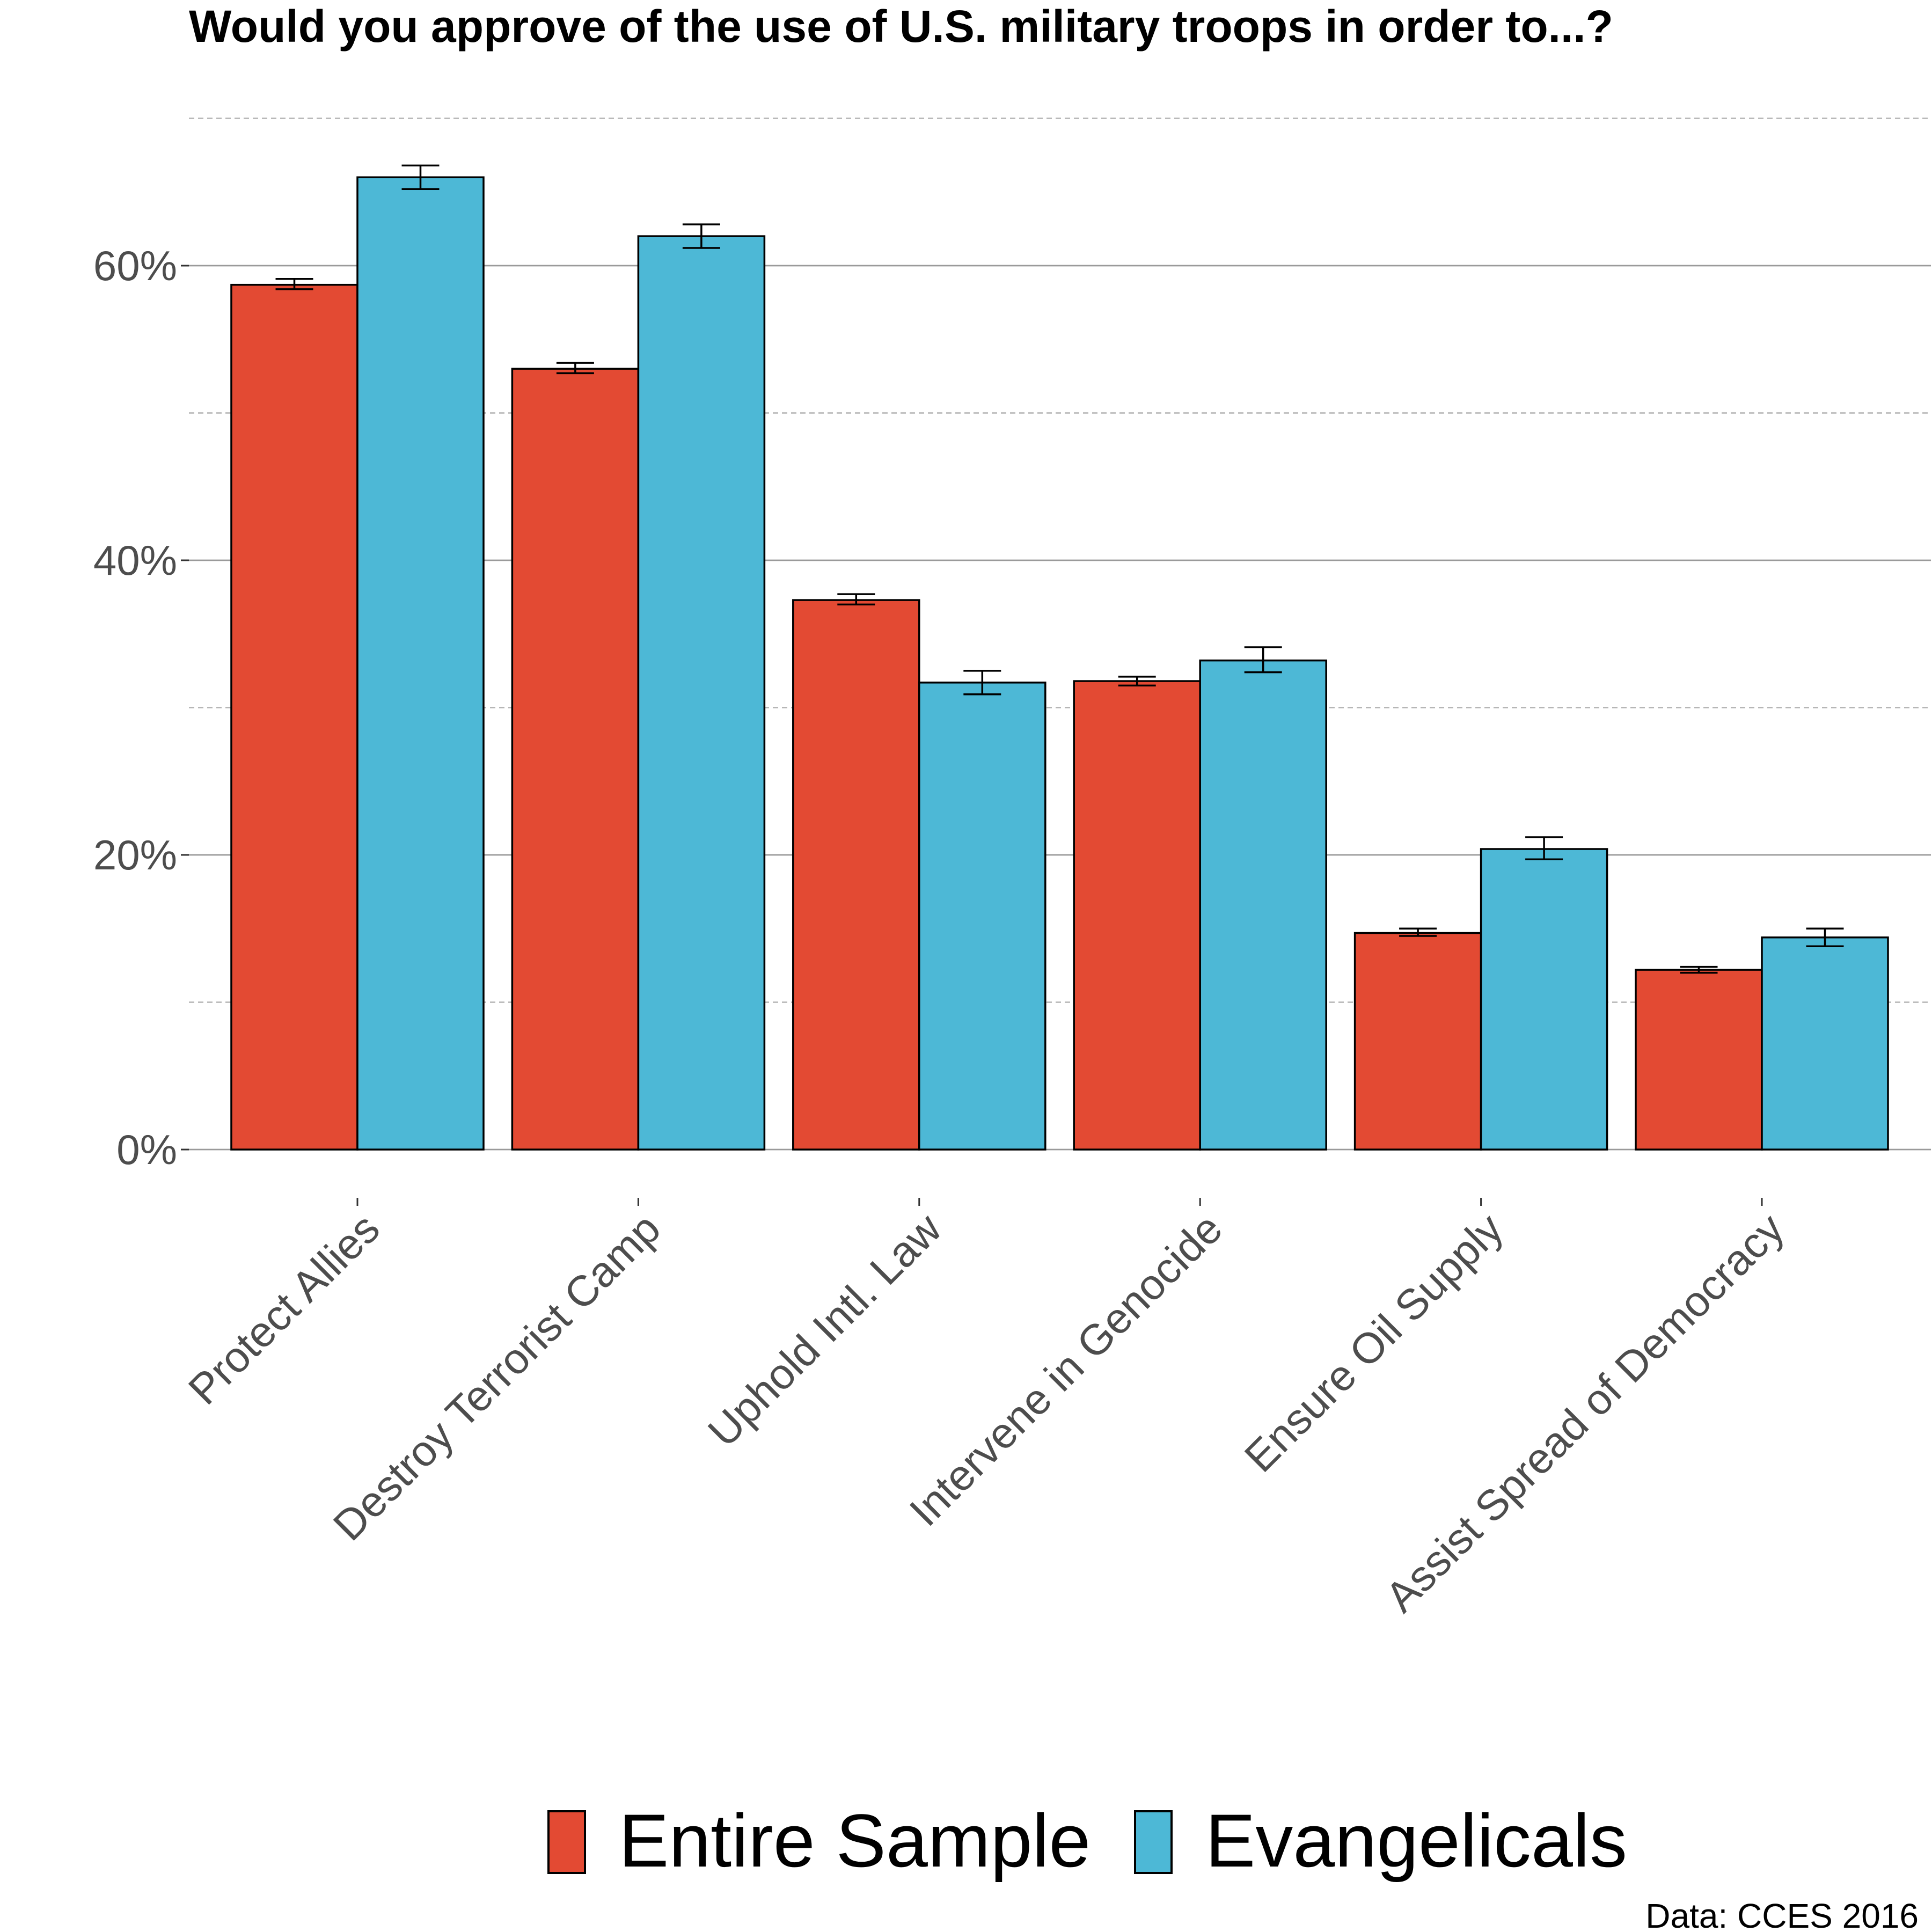 This screenshot has height=1932, width=1932. Describe the element at coordinates (135, 560) in the screenshot. I see `y-tick-label: 40%` at that location.